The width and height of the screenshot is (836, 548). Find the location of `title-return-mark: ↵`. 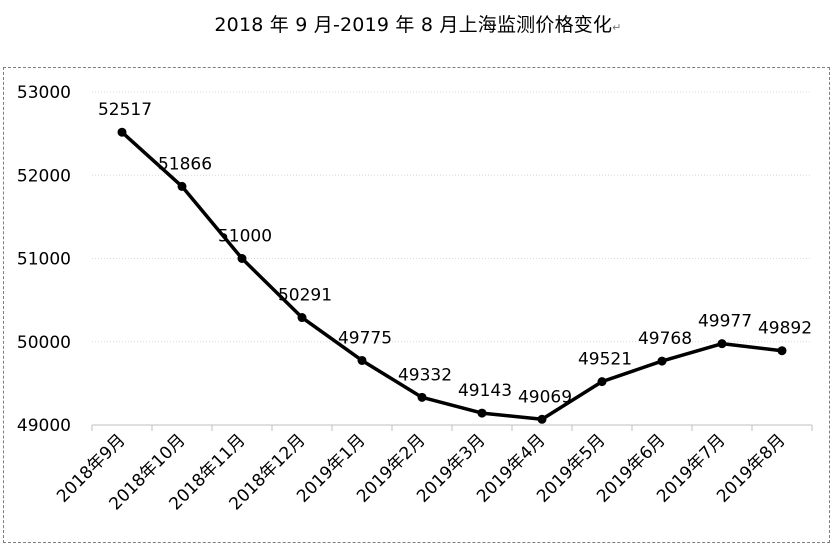

title-return-mark: ↵ is located at coordinates (617, 27).